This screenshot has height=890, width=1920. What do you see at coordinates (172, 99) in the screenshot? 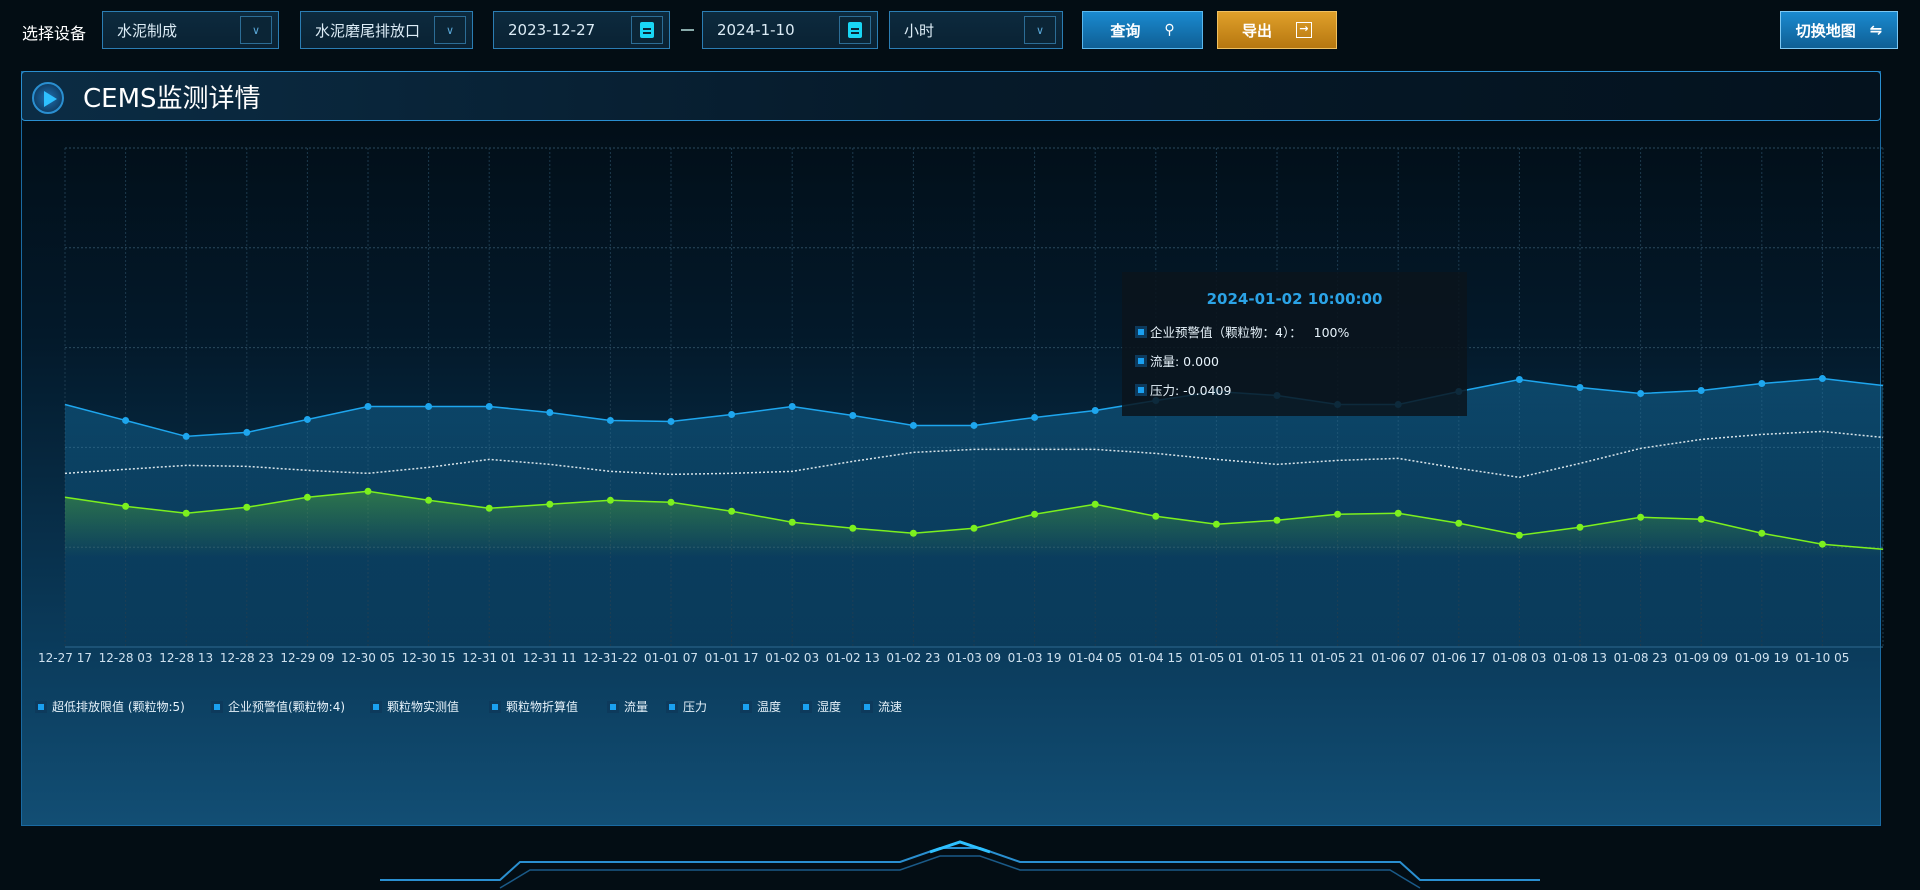
I see `page-title: CEMS监测详情` at bounding box center [172, 99].